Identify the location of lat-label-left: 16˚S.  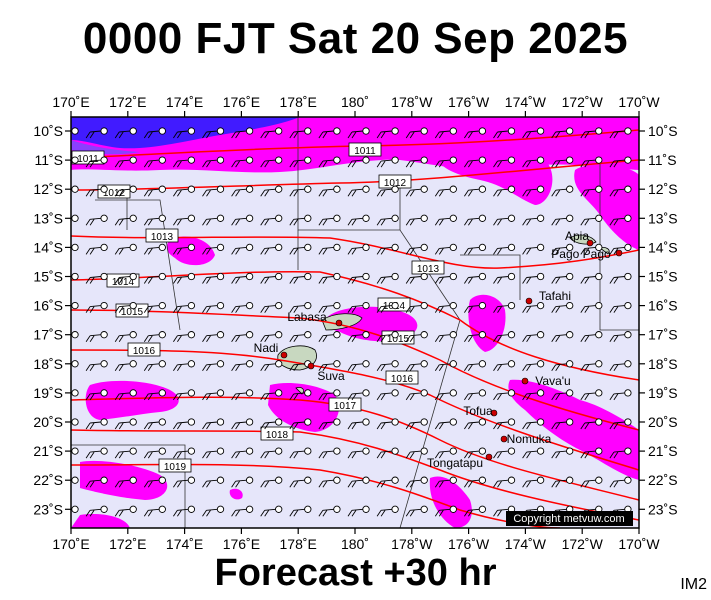
(48, 306).